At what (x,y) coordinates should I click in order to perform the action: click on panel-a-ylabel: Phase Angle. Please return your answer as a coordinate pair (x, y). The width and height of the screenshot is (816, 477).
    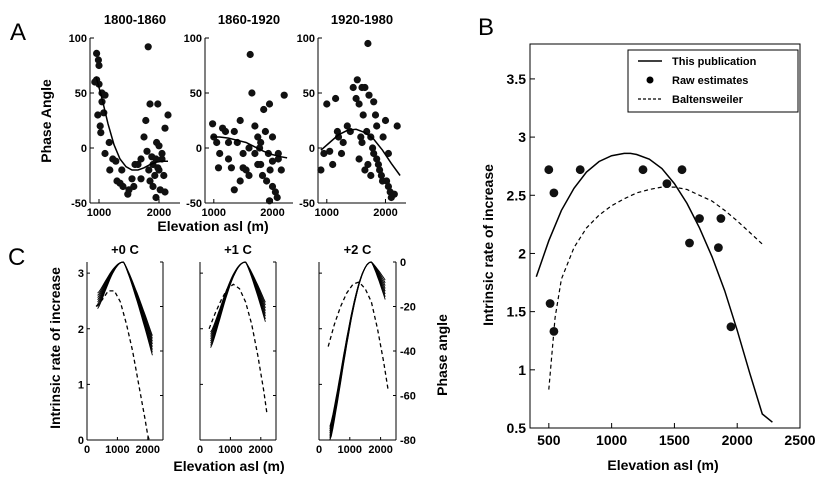
    Looking at the image, I should click on (46, 121).